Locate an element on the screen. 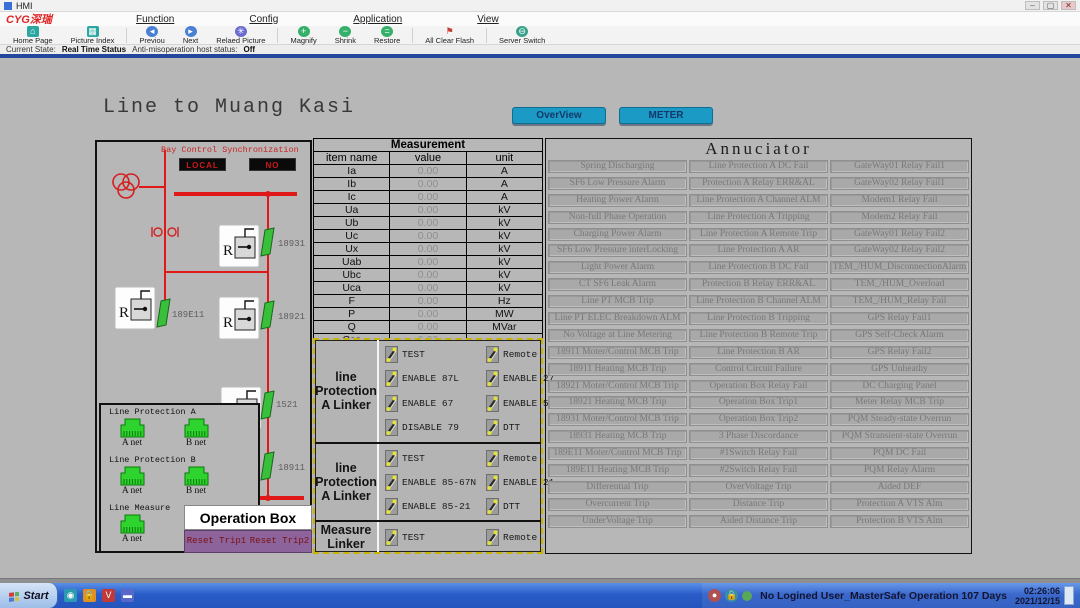 The image size is (1080, 608). breaker-bay-189E11: R 189E11 is located at coordinates (159, 308).